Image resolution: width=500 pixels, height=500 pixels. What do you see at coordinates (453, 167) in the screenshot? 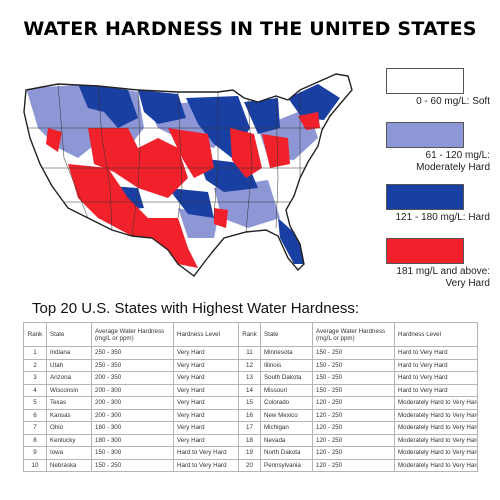
I see `legend-label-moderately-hard-line2: Moderately Hard` at bounding box center [453, 167].